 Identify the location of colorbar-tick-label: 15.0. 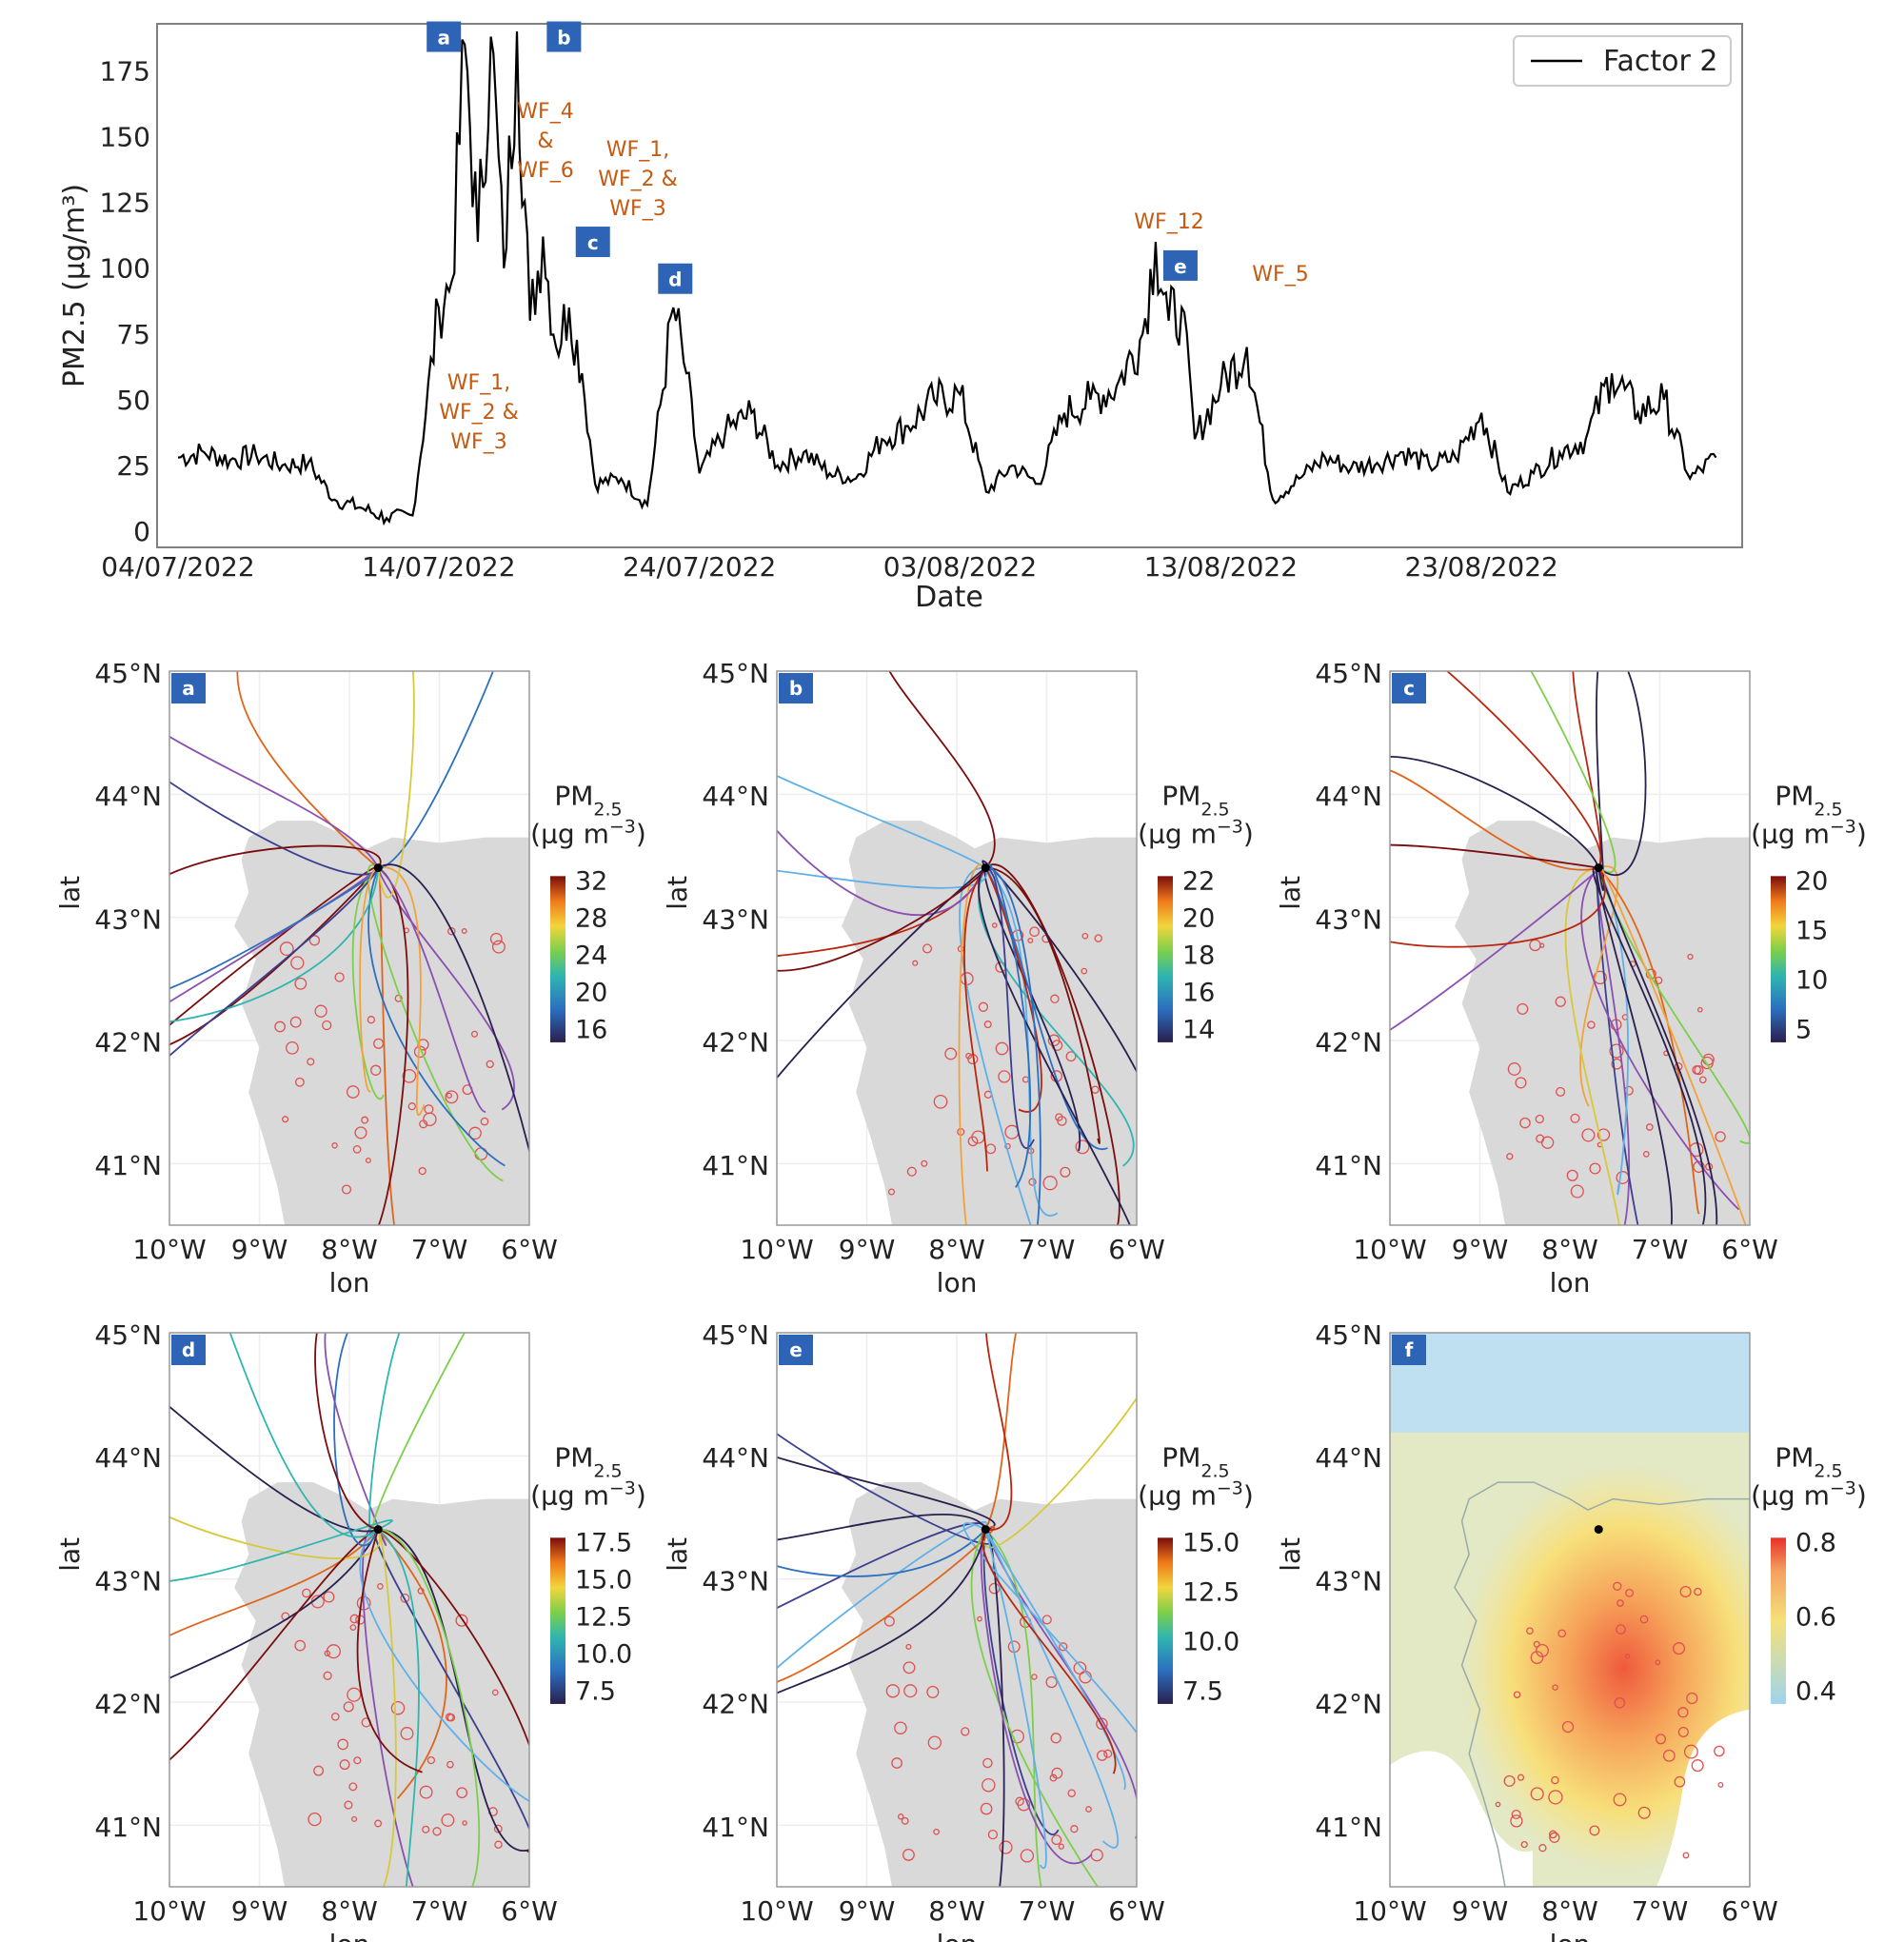
(1211, 1542).